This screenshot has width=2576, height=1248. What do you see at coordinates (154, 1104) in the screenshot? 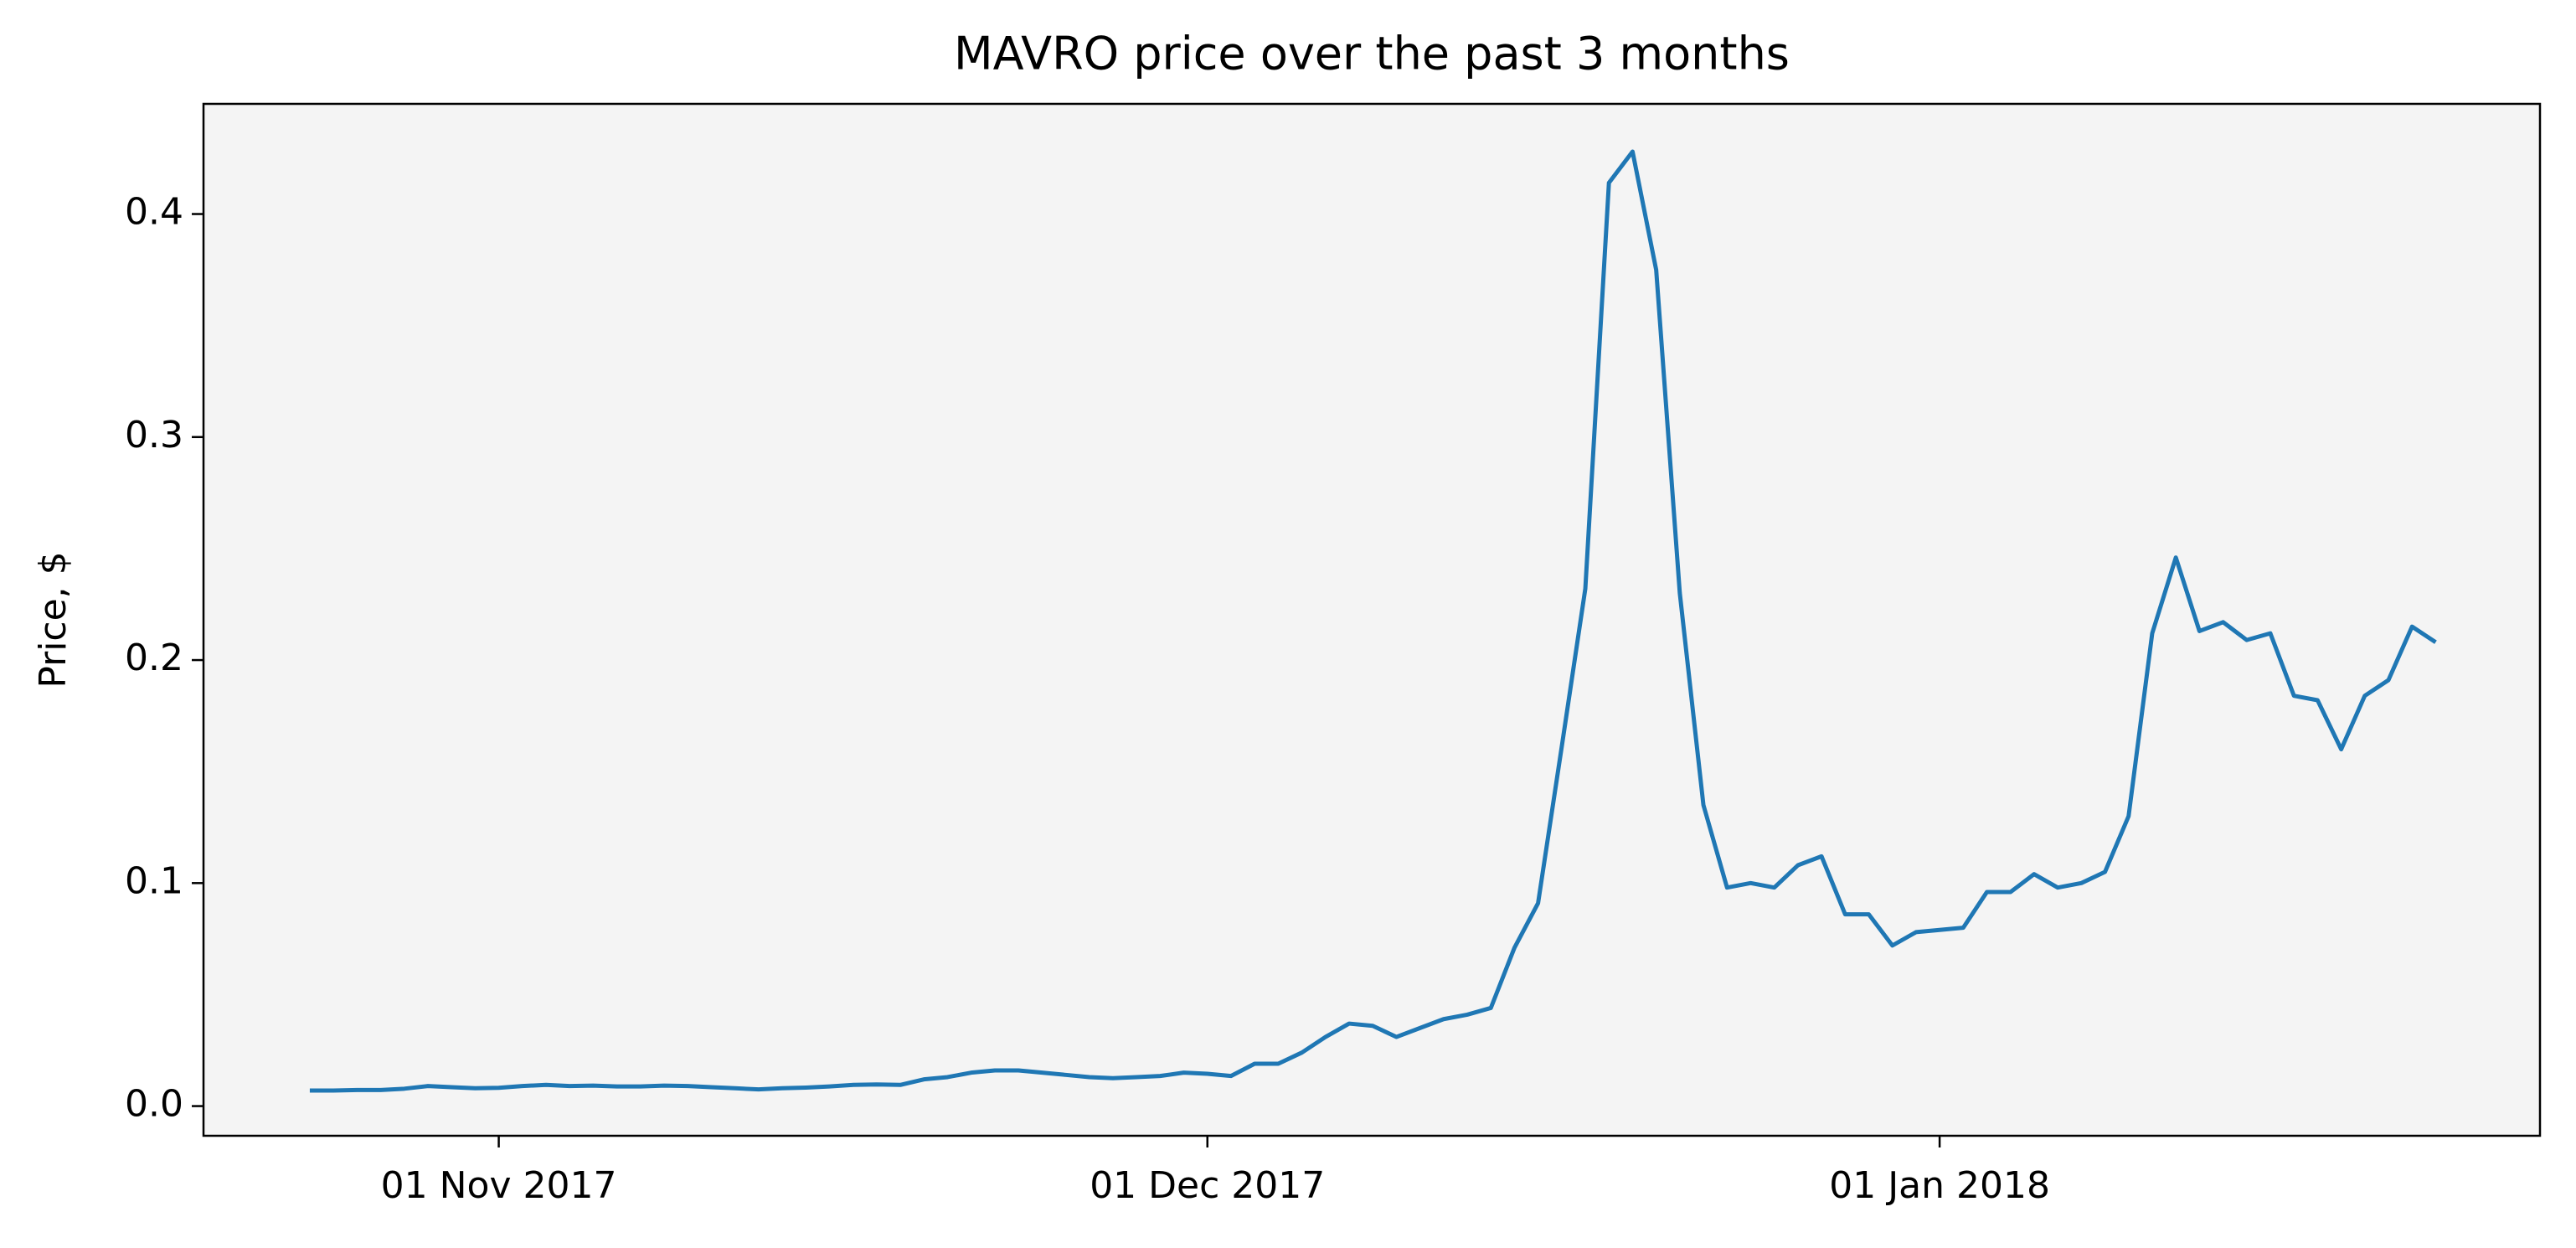
I see `y-tick-label: 0.0` at bounding box center [154, 1104].